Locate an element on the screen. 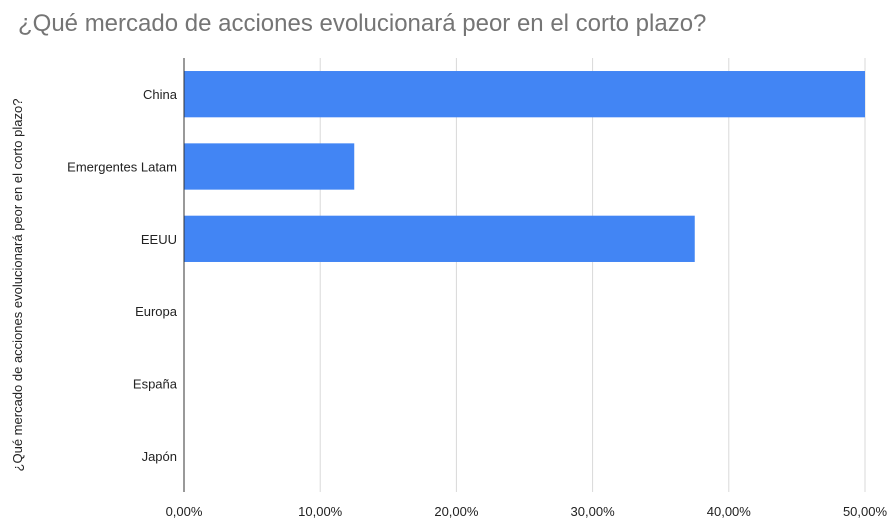 The width and height of the screenshot is (892, 532). x-tick-label: 10,00% is located at coordinates (320, 511).